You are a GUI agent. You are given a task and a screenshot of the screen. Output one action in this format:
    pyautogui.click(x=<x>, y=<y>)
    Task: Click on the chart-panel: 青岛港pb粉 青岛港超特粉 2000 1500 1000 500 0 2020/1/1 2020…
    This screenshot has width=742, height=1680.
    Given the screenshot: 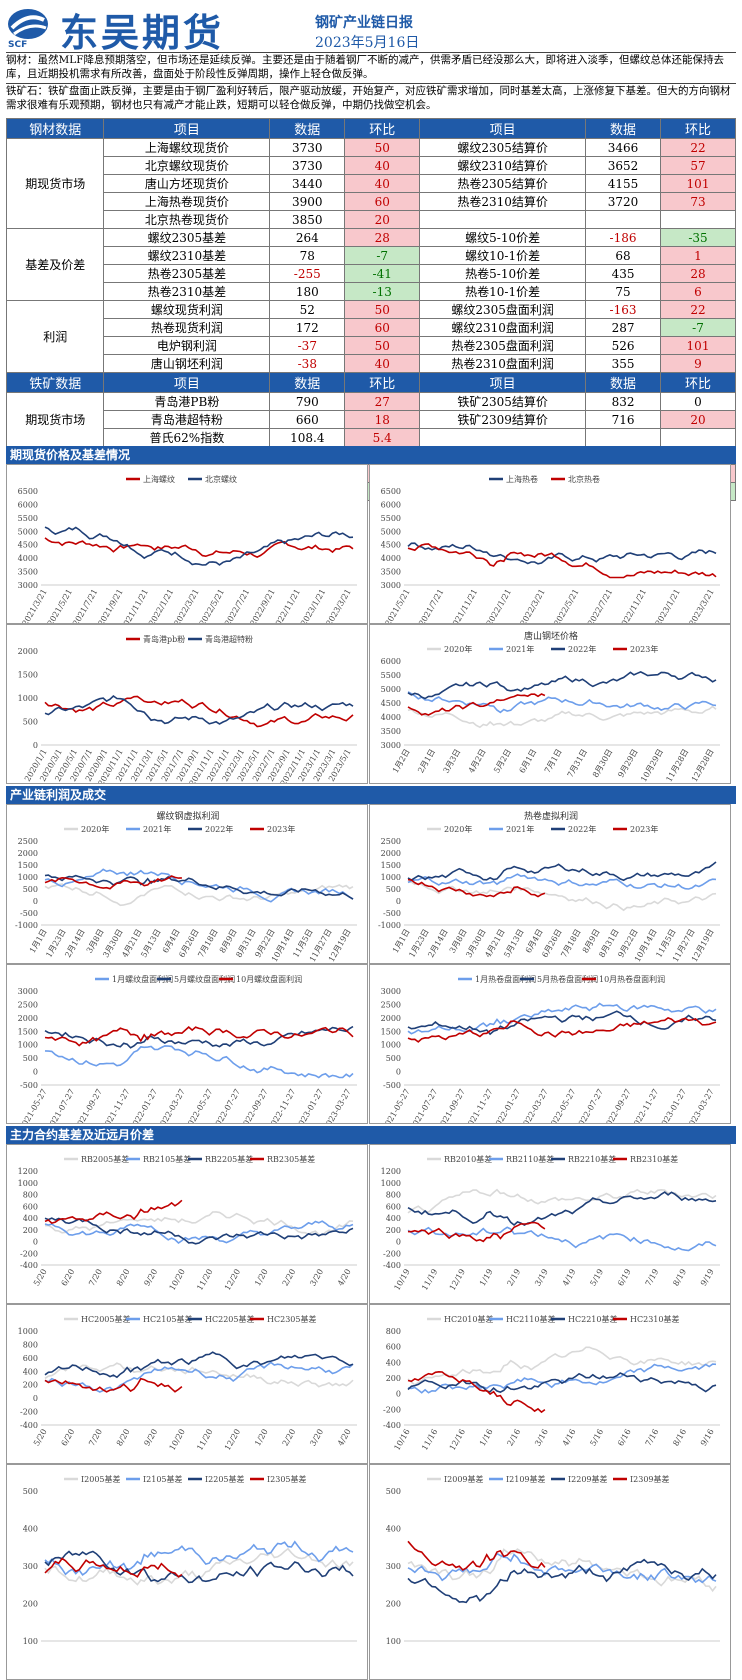 What is the action you would take?
    pyautogui.click(x=187, y=704)
    